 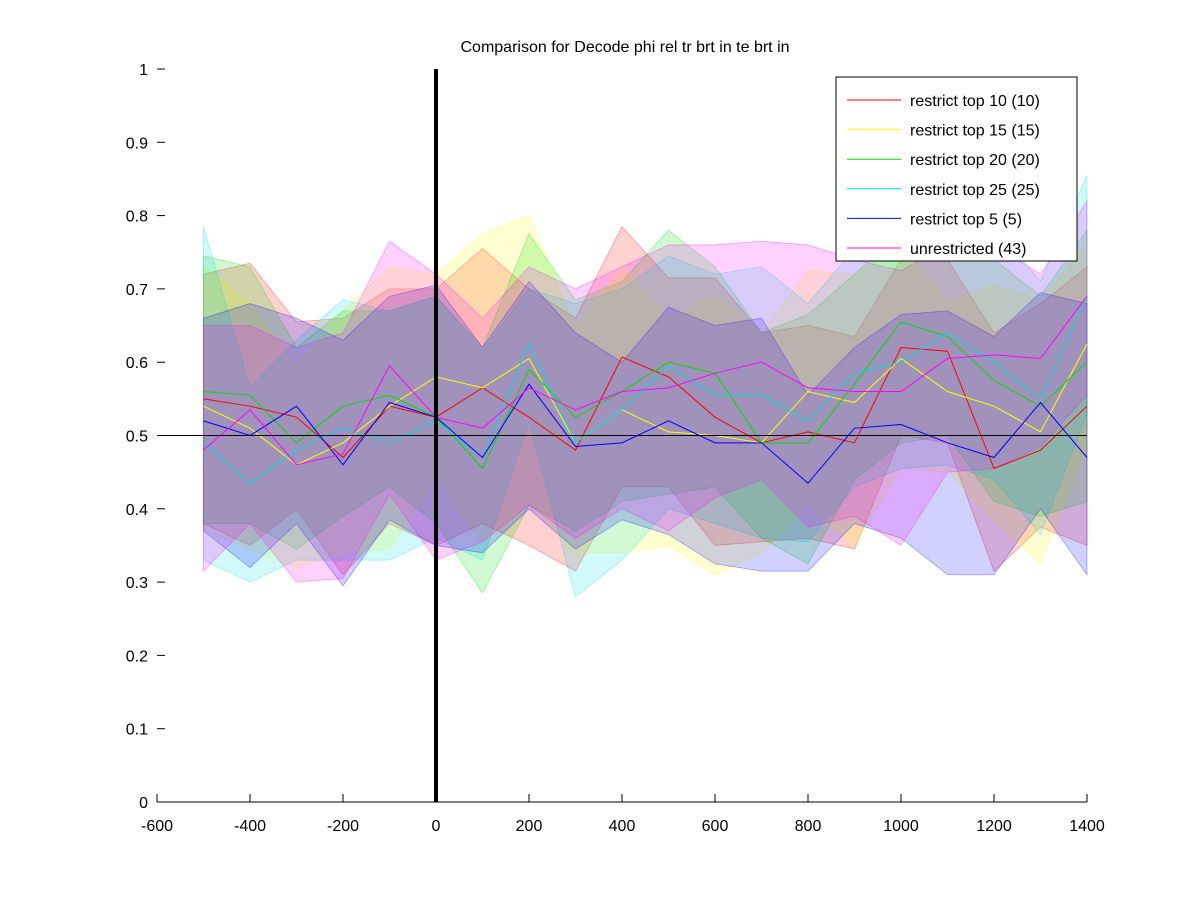 I want to click on y-tick-label: 0.3, so click(x=137, y=583).